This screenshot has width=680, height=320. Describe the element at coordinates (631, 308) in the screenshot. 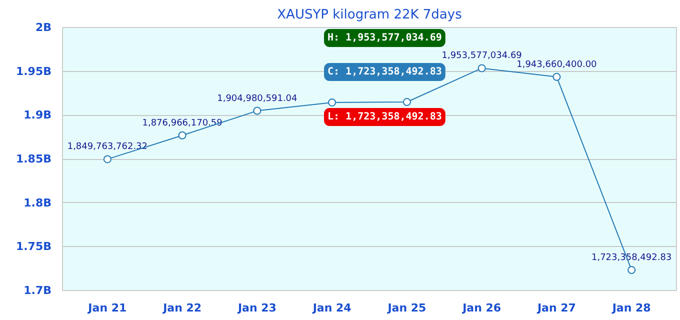

I see `x-tick-label: Jan 28` at that location.